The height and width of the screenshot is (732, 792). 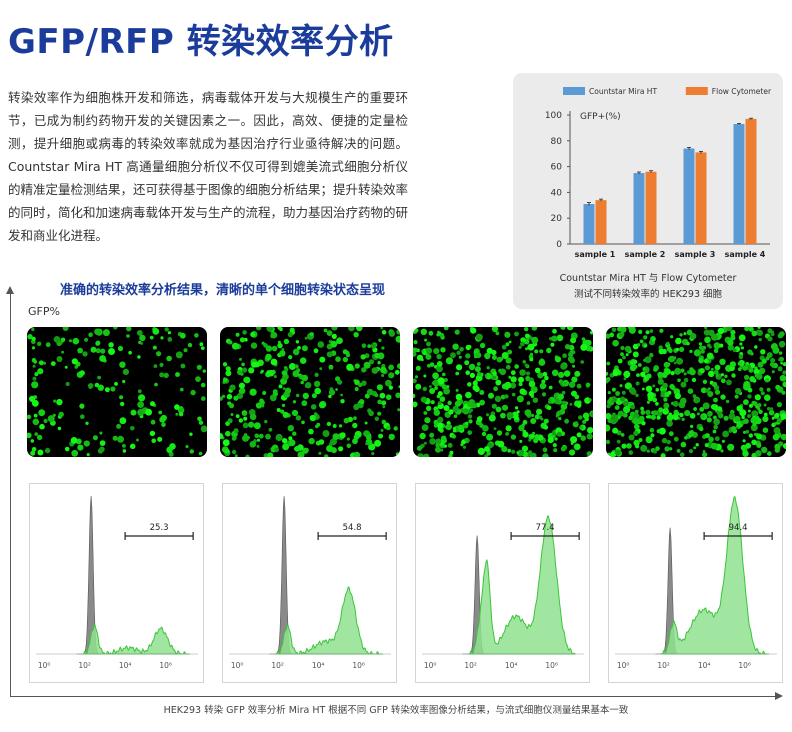 What do you see at coordinates (742, 91) in the screenshot?
I see `legend-label: Flow Cytometer` at bounding box center [742, 91].